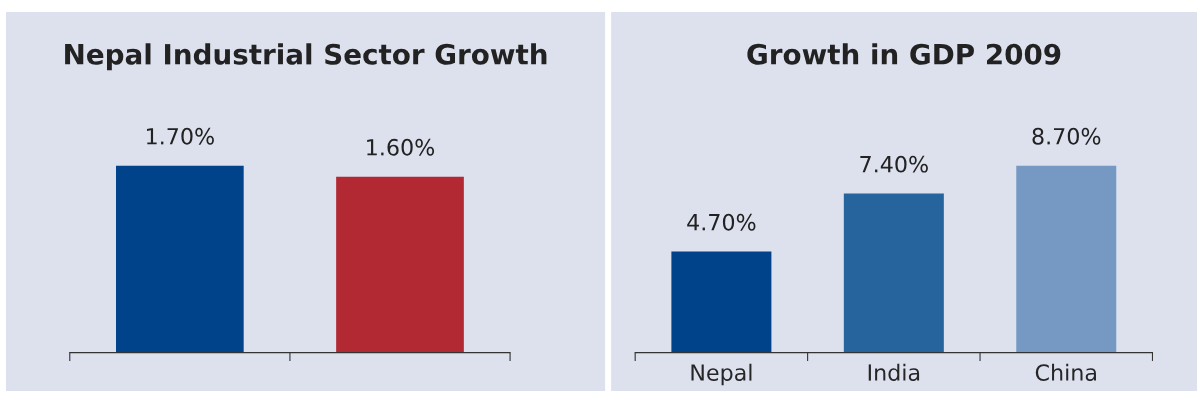 The image size is (1203, 403). Describe the element at coordinates (306, 57) in the screenshot. I see `chart-title: Nepal Industrial Sector Growth` at that location.